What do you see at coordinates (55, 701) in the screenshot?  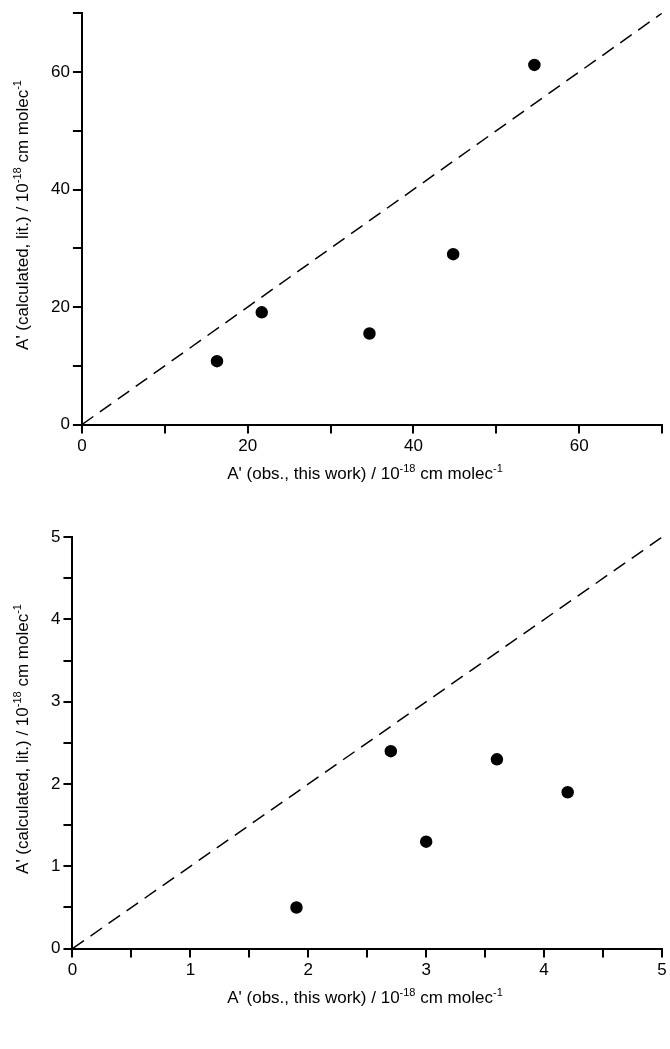 I see `y-tick-label: 3` at bounding box center [55, 701].